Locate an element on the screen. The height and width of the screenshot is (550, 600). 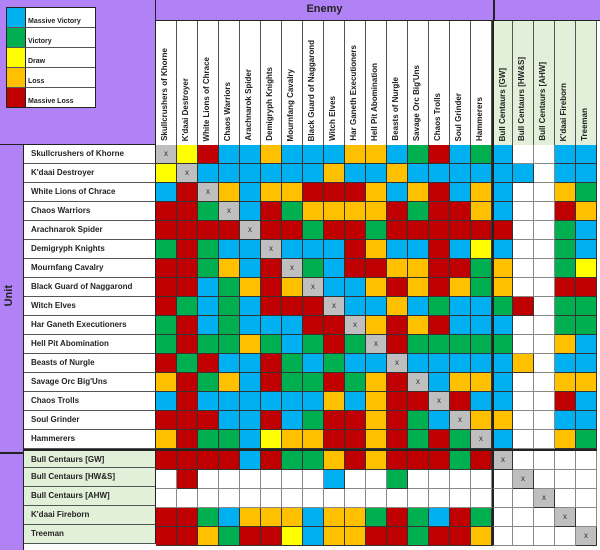
enemy-header-bar: Enemy is located at coordinates (378, 10).